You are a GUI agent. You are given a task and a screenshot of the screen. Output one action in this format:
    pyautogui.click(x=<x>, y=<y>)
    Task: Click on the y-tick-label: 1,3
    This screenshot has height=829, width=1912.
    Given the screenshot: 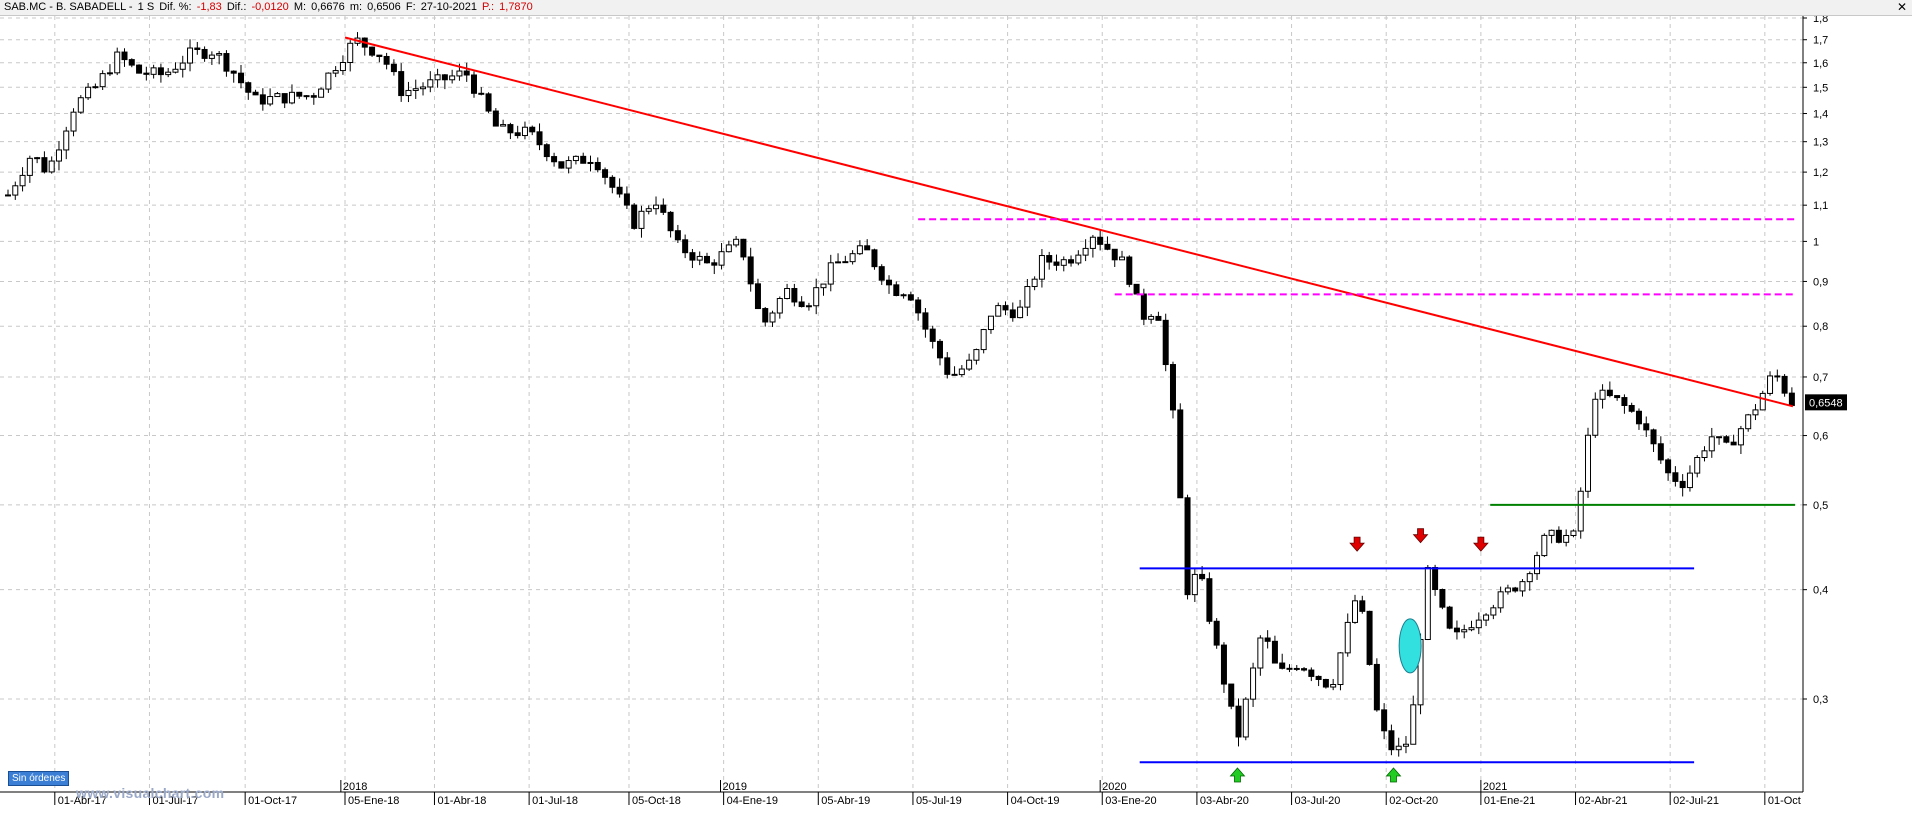 What is the action you would take?
    pyautogui.click(x=1820, y=143)
    